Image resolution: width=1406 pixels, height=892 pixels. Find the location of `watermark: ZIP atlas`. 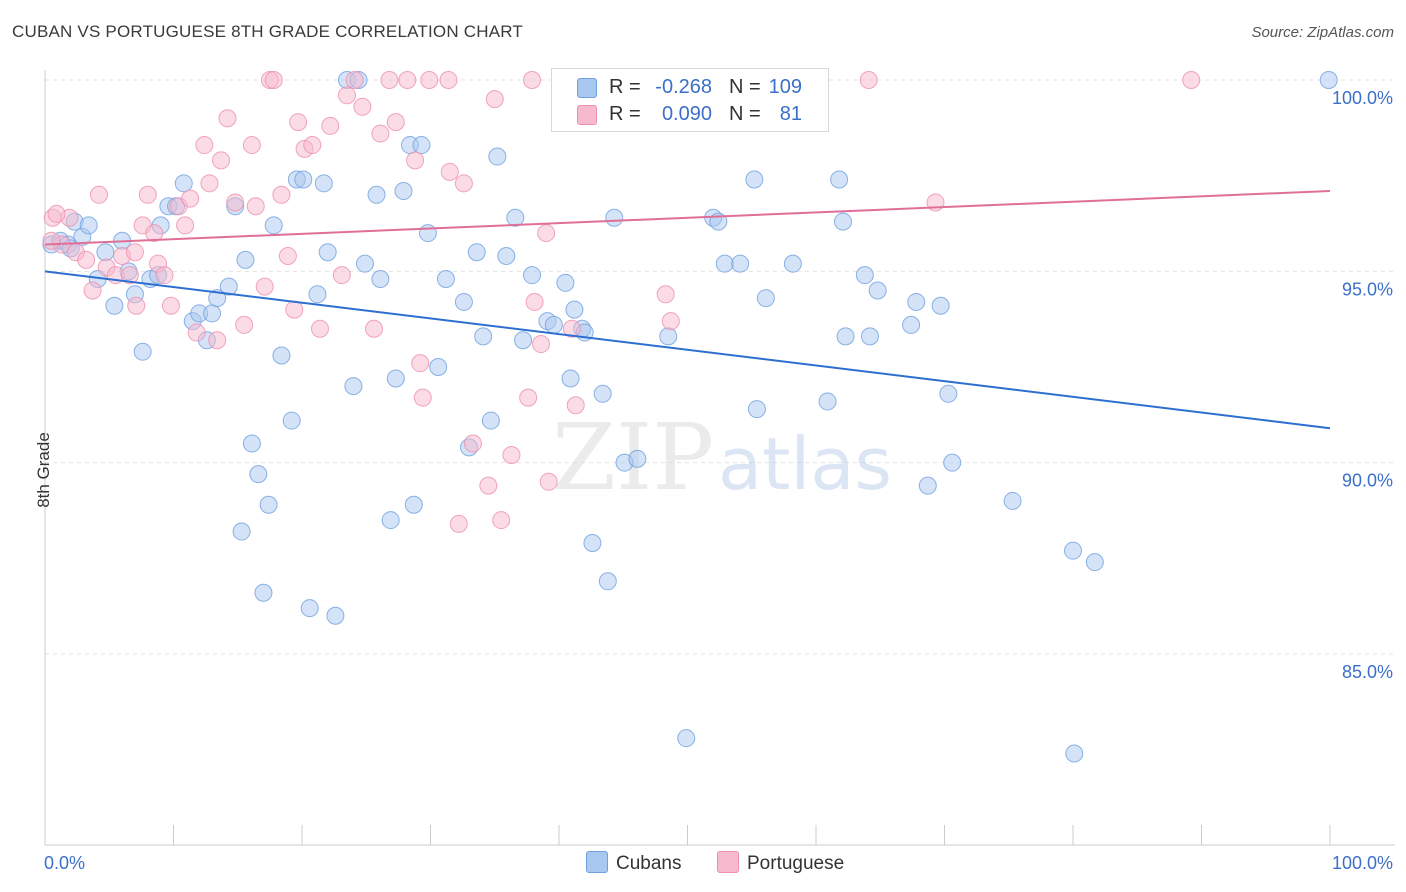

watermark: ZIP atlas is located at coordinates (722, 457).